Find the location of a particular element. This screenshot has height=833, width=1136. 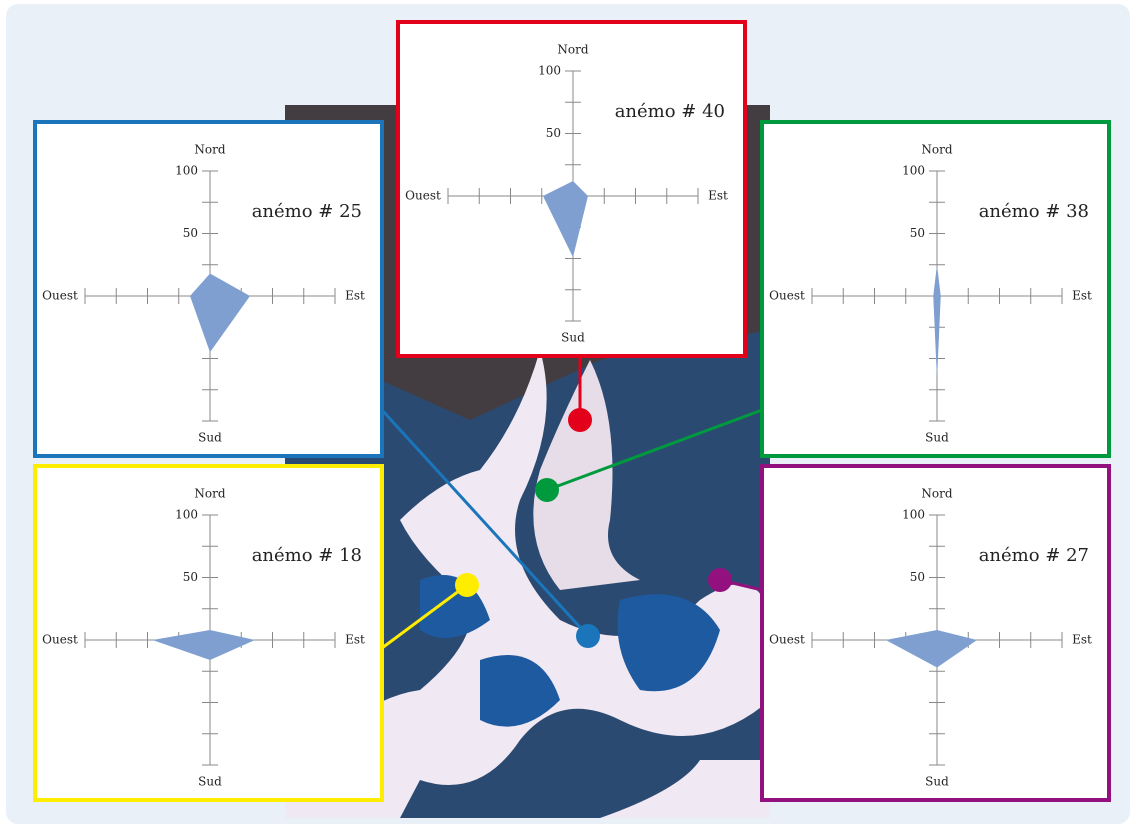

radar-chart: 50 100 anémo # 40 Nord Est Sud Ouest is located at coordinates (571, 189).